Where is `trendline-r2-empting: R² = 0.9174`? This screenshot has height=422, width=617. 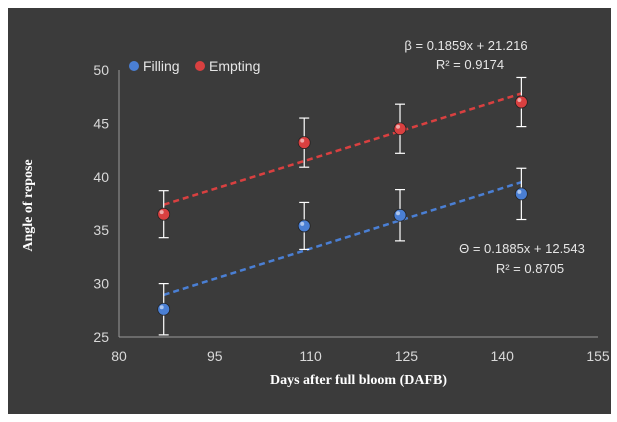 trendline-r2-empting: R² = 0.9174 is located at coordinates (470, 64).